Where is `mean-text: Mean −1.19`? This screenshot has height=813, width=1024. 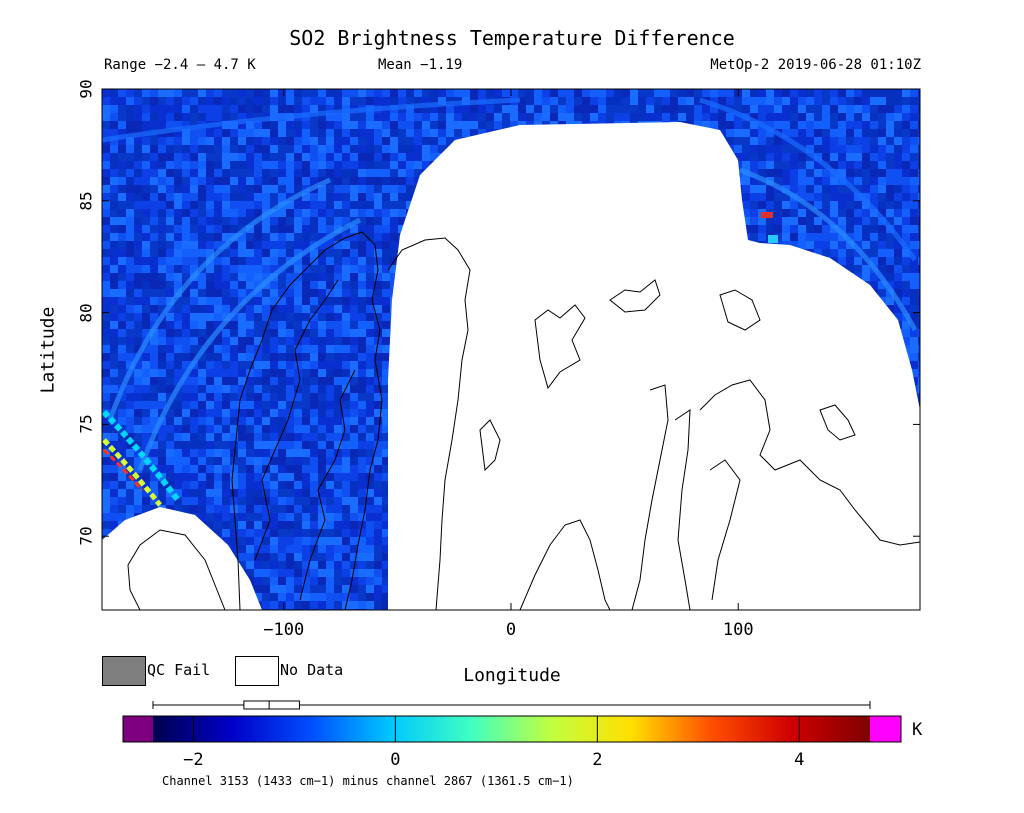
mean-text: Mean −1.19 is located at coordinates (420, 65).